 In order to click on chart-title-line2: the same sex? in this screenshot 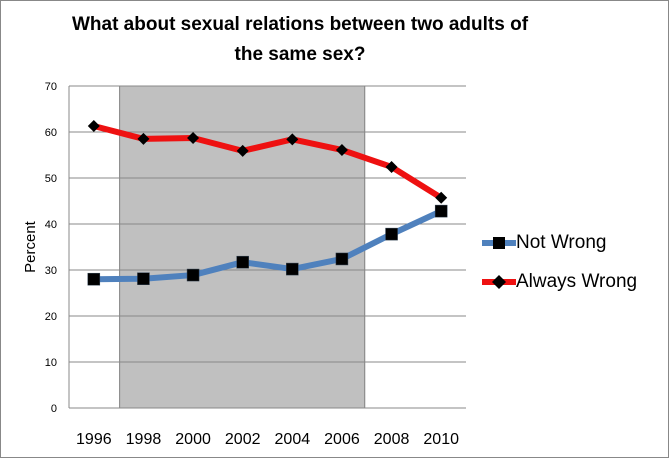, I will do `click(300, 54)`.